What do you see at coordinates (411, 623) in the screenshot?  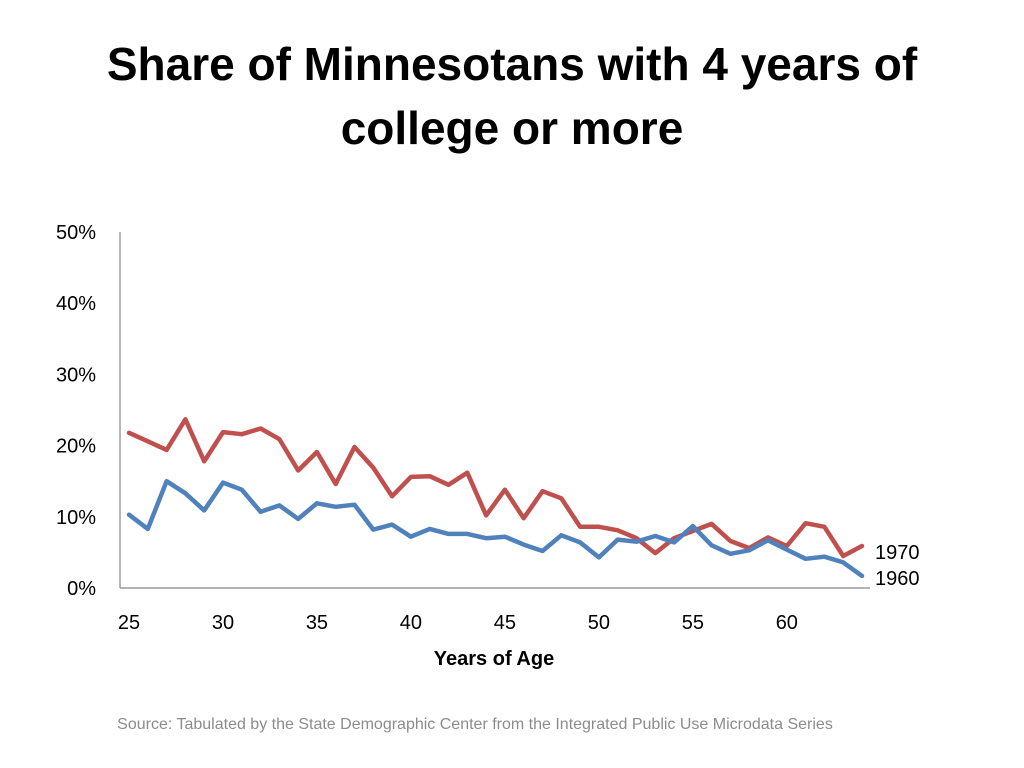 I see `x-tick-label: 40` at bounding box center [411, 623].